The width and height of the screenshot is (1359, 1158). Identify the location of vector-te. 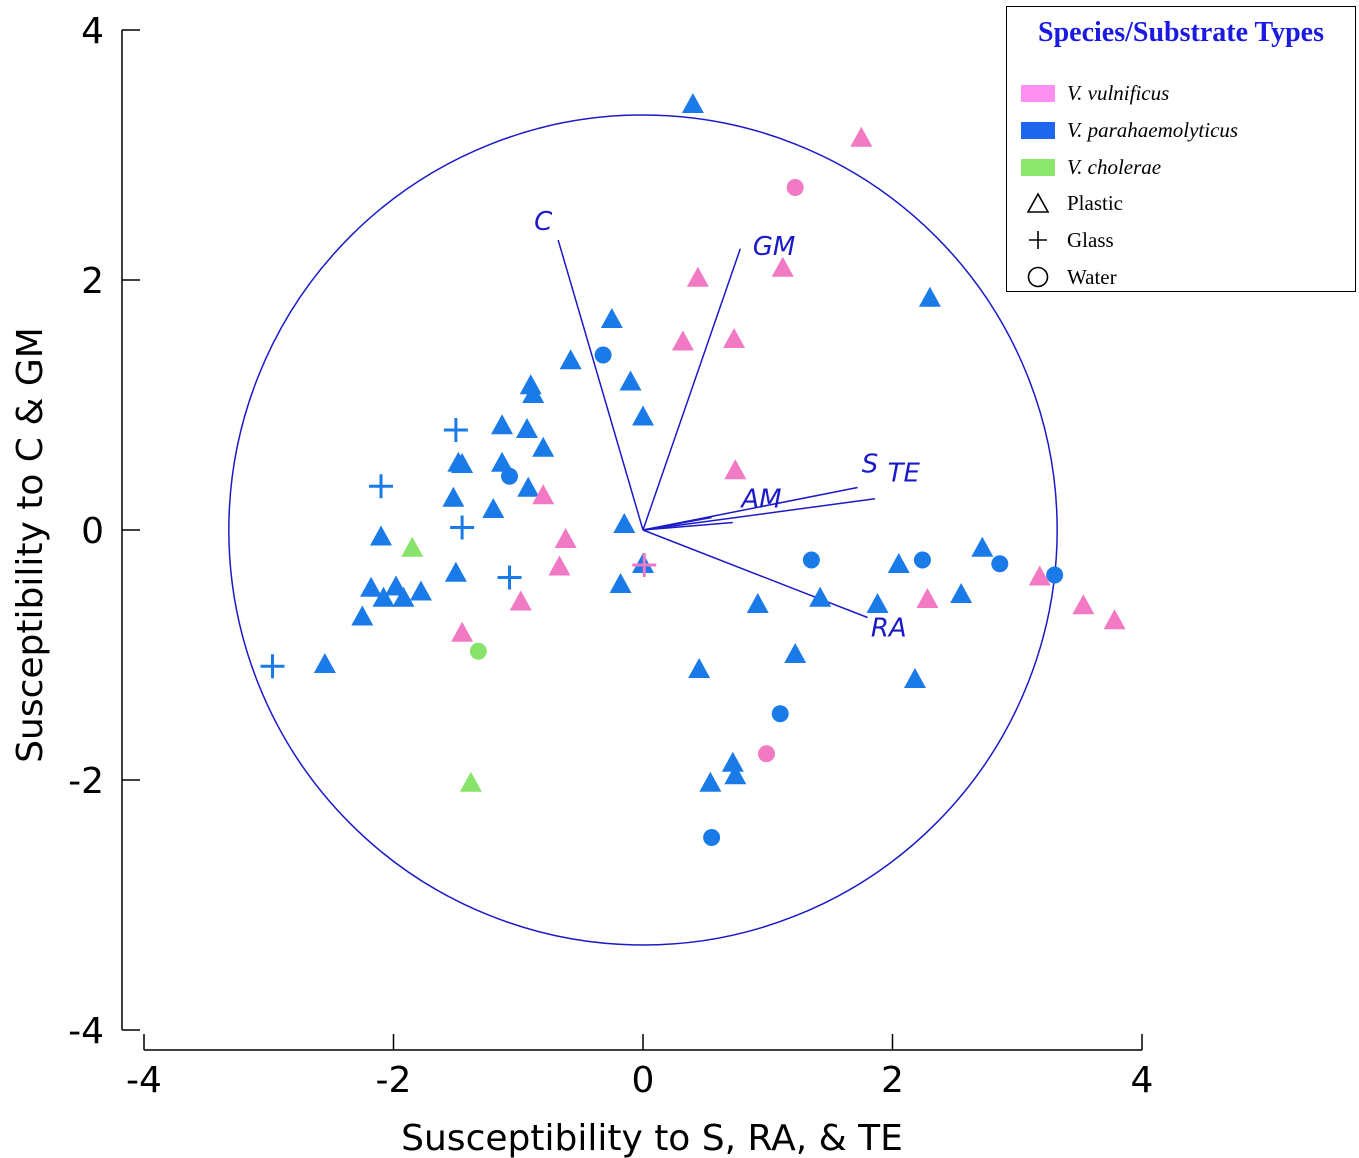
(759, 514).